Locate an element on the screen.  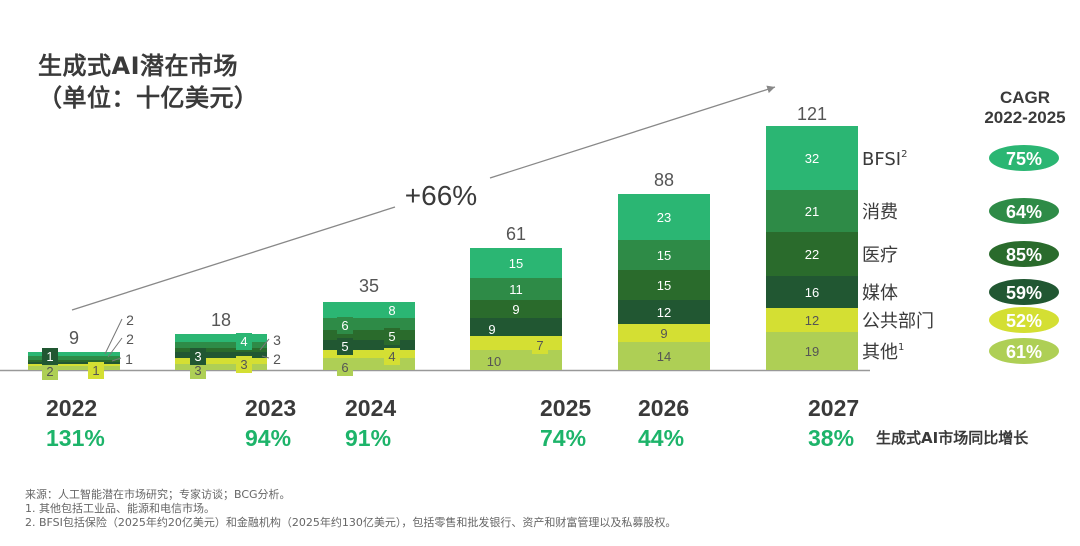
segment-value-label-2025-医疗: 9 is located at coordinates (515, 309).